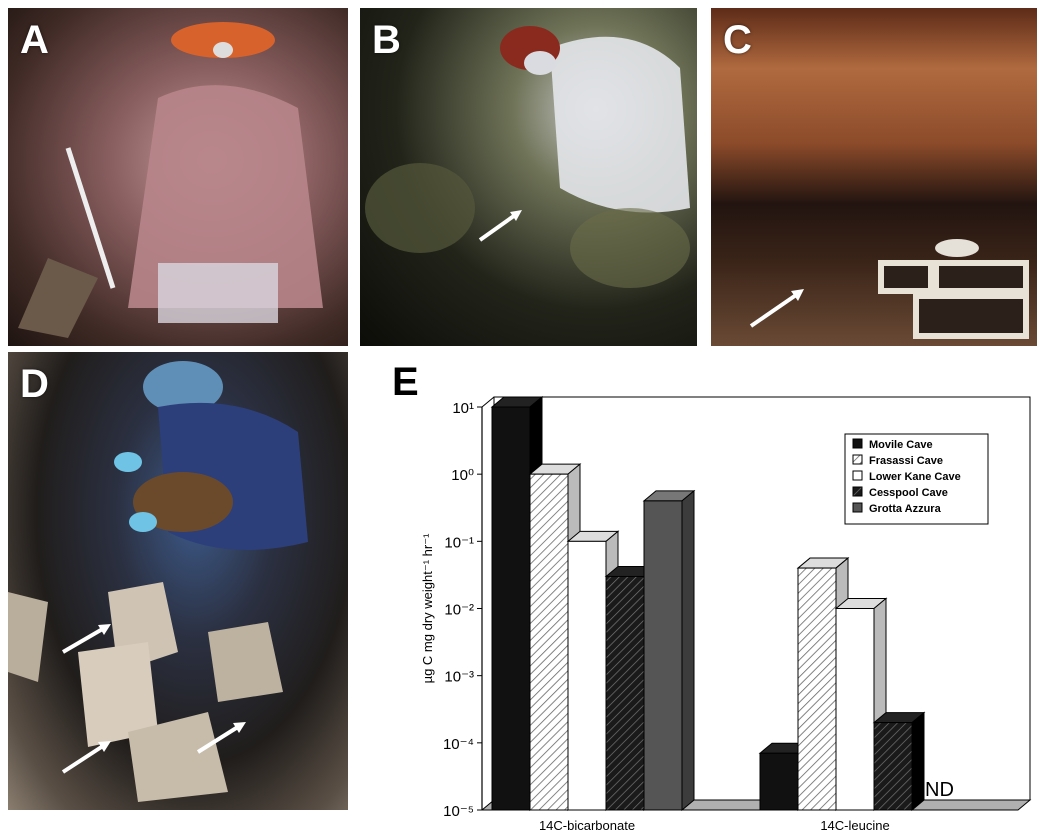 The height and width of the screenshot is (834, 1037). I want to click on y-tick-label: 10⁻¹, so click(459, 542).